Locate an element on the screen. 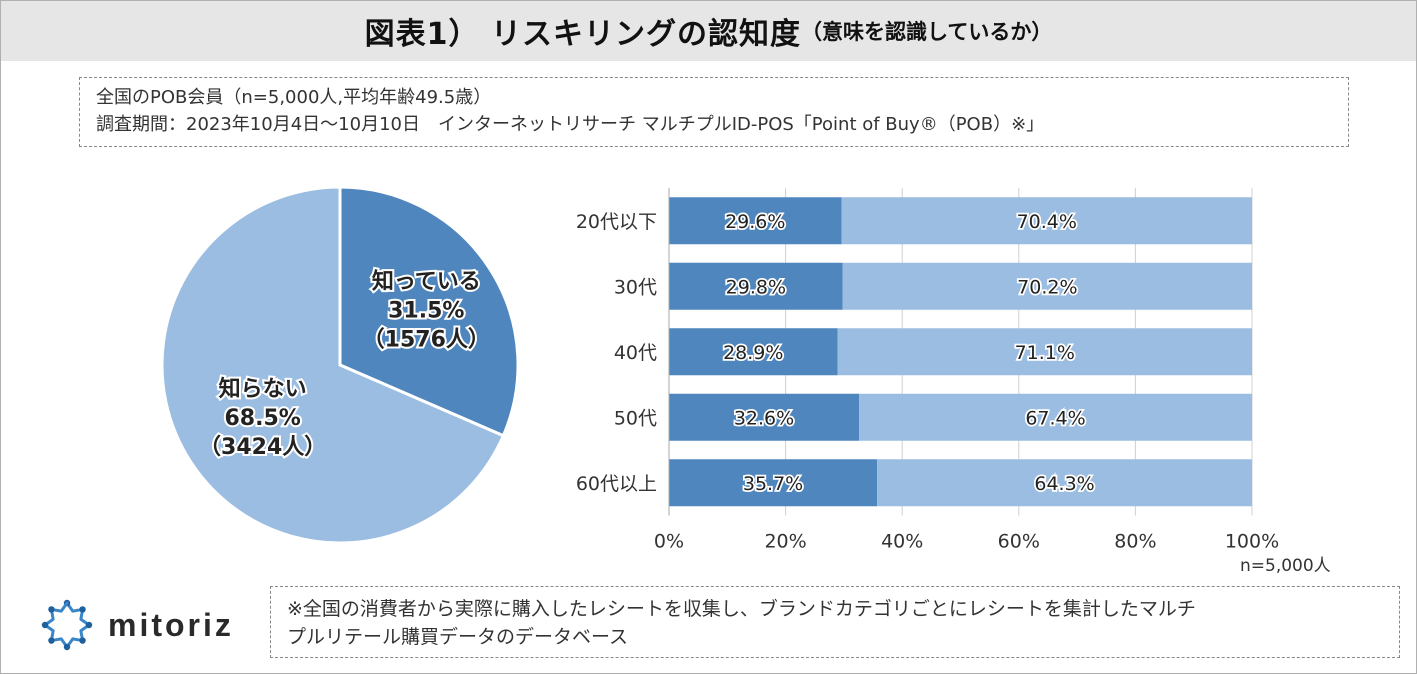  x-tick-label: 20% is located at coordinates (785, 541).